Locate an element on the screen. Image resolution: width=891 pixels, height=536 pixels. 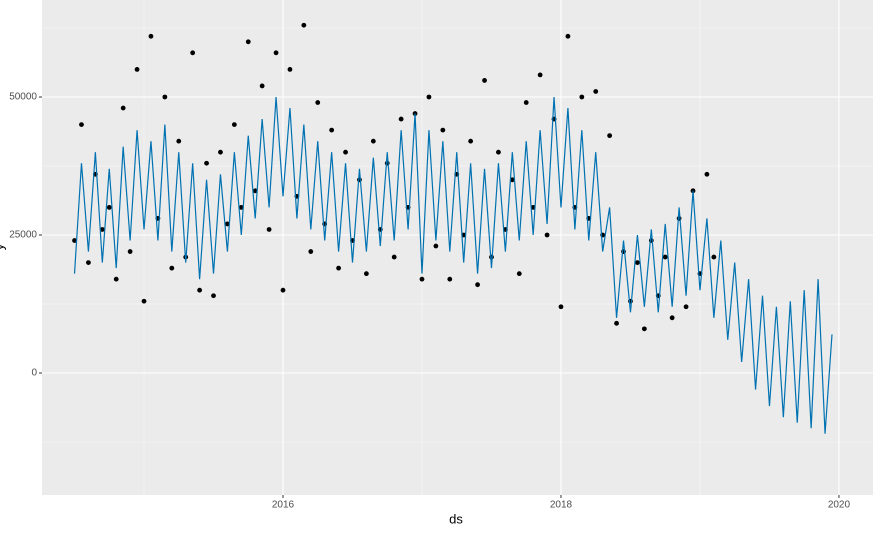
y-axis-title: y is located at coordinates (3, 246).